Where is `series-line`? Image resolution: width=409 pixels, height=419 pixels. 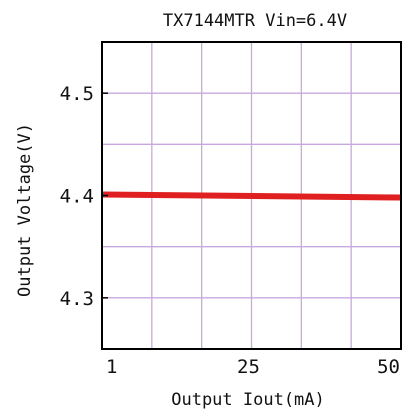
series-line is located at coordinates (251, 196).